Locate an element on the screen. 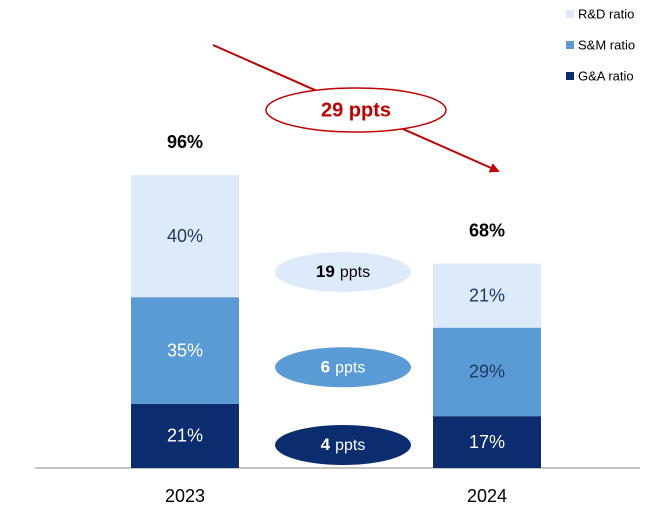 The height and width of the screenshot is (509, 654). total-change: 29 ppts is located at coordinates (356, 110).